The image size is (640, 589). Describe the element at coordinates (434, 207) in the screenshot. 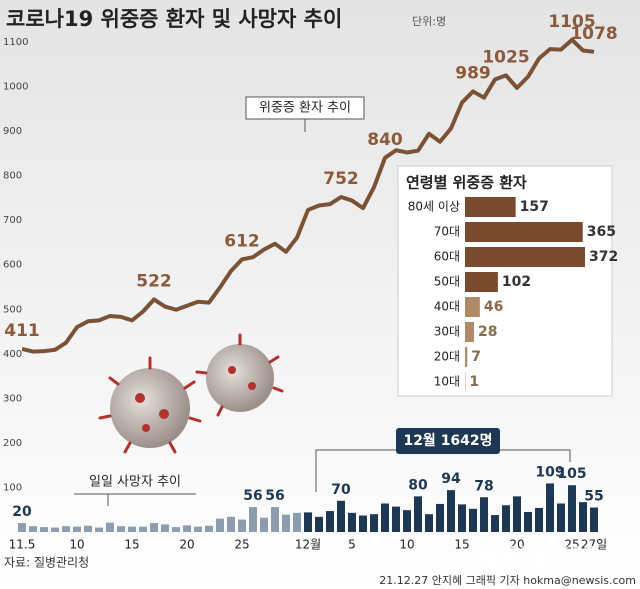

I see `category-label: 80세 이상` at that location.